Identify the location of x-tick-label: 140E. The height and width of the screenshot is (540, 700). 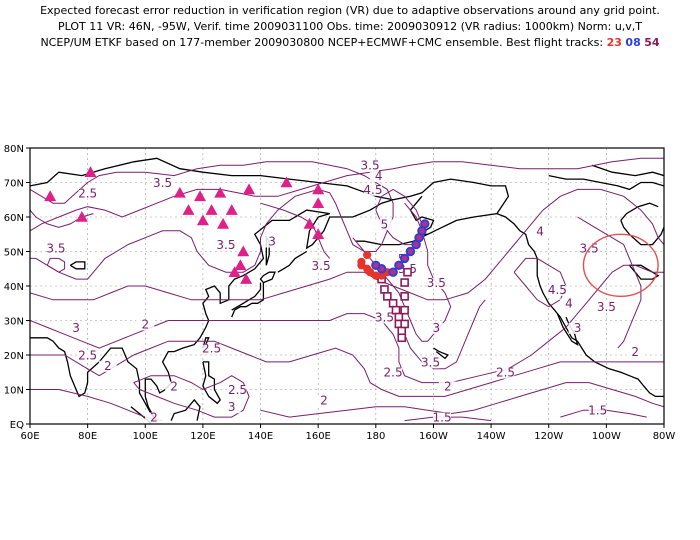
(260, 436).